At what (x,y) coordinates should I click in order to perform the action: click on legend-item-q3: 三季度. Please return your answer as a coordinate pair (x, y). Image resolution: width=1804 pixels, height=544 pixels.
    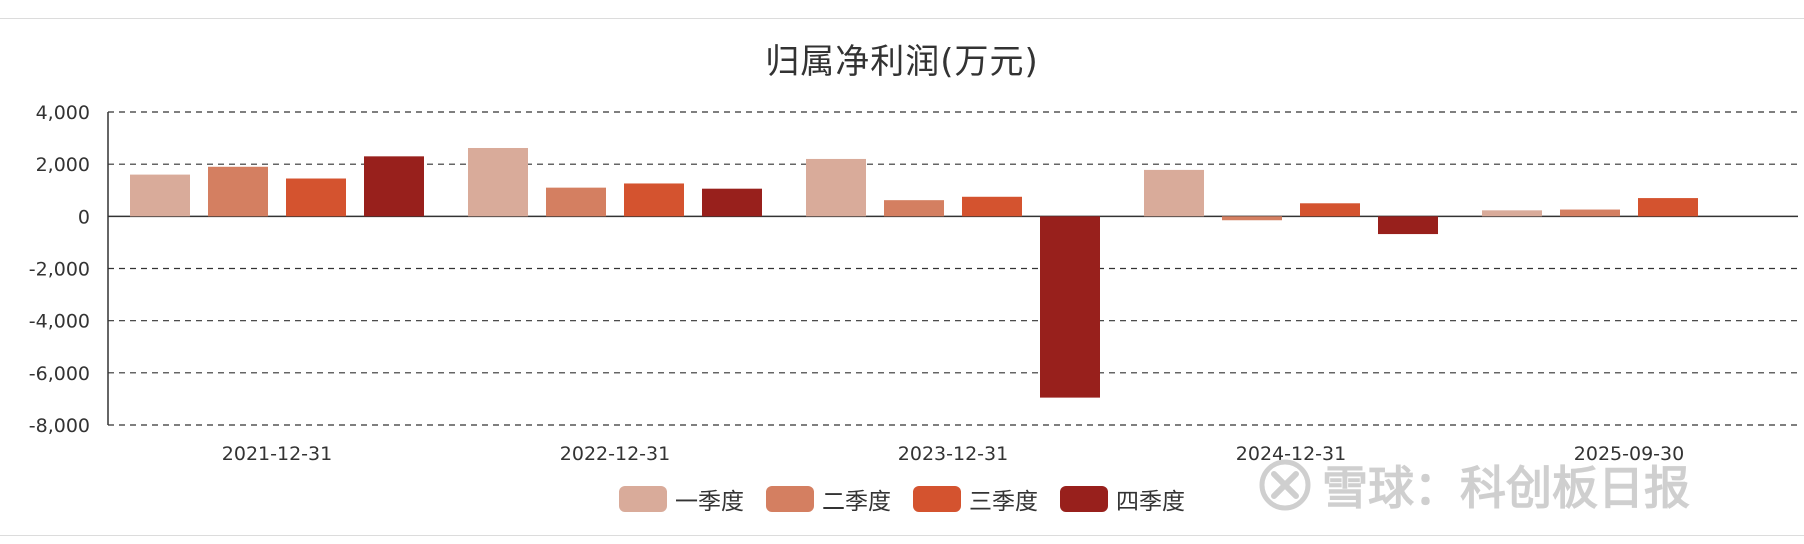
    Looking at the image, I should click on (975, 499).